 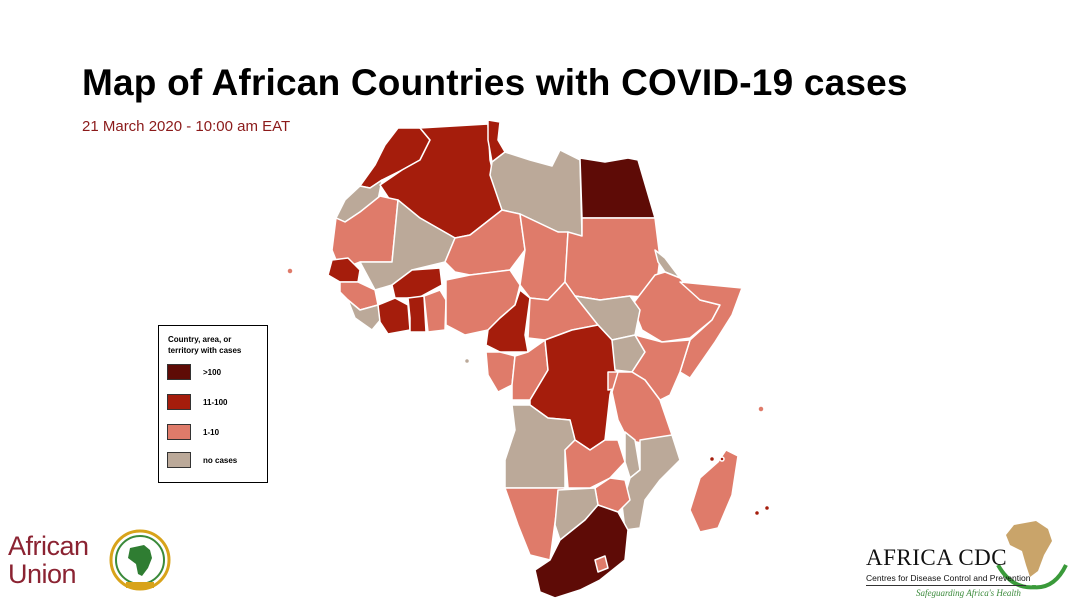 I want to click on african-union-logo: African Union, so click(x=89, y=560).